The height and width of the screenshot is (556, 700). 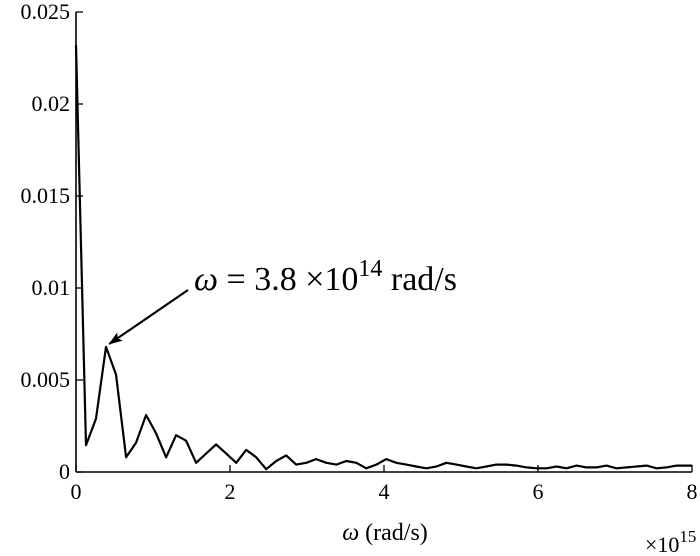 What do you see at coordinates (662, 544) in the screenshot?
I see `x-axis-multiplier-base: ×10` at bounding box center [662, 544].